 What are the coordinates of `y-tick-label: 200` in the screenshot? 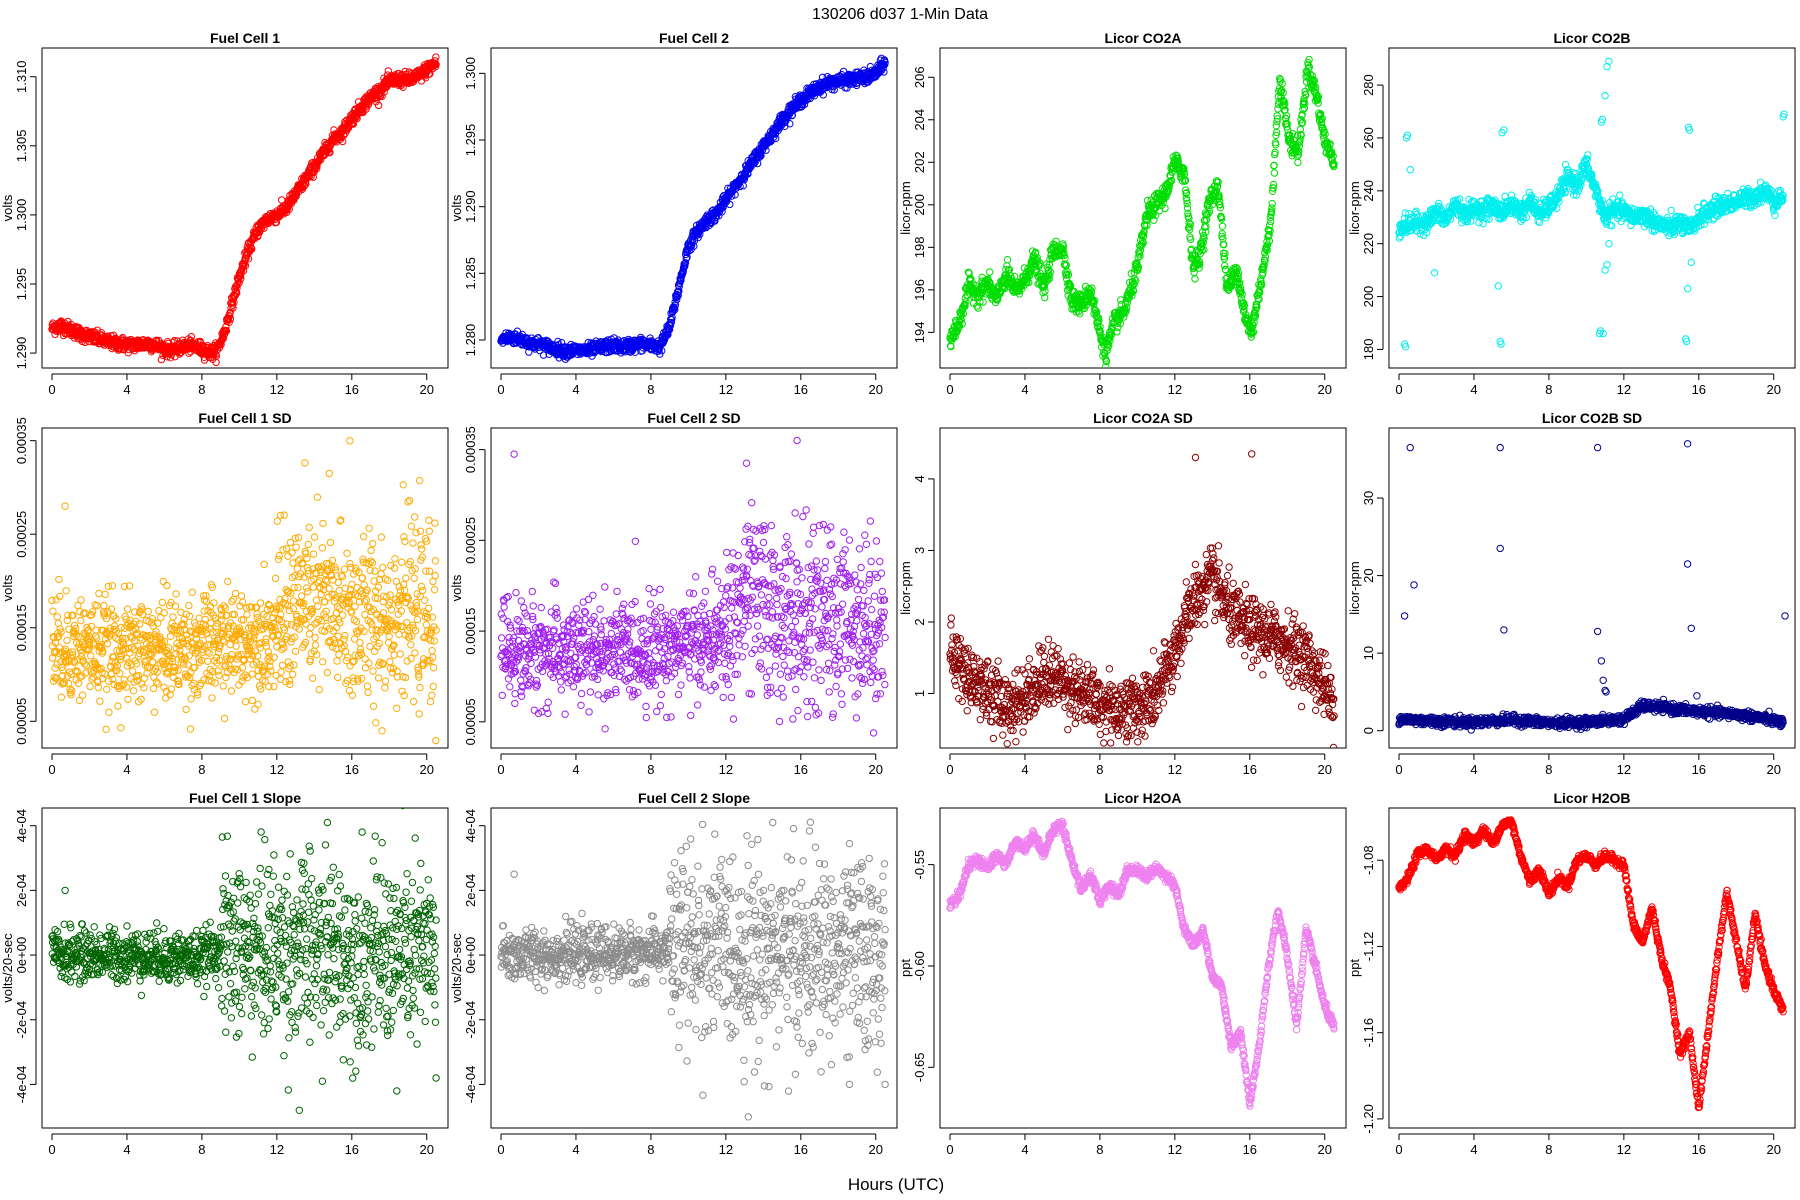 It's located at (1368, 297).